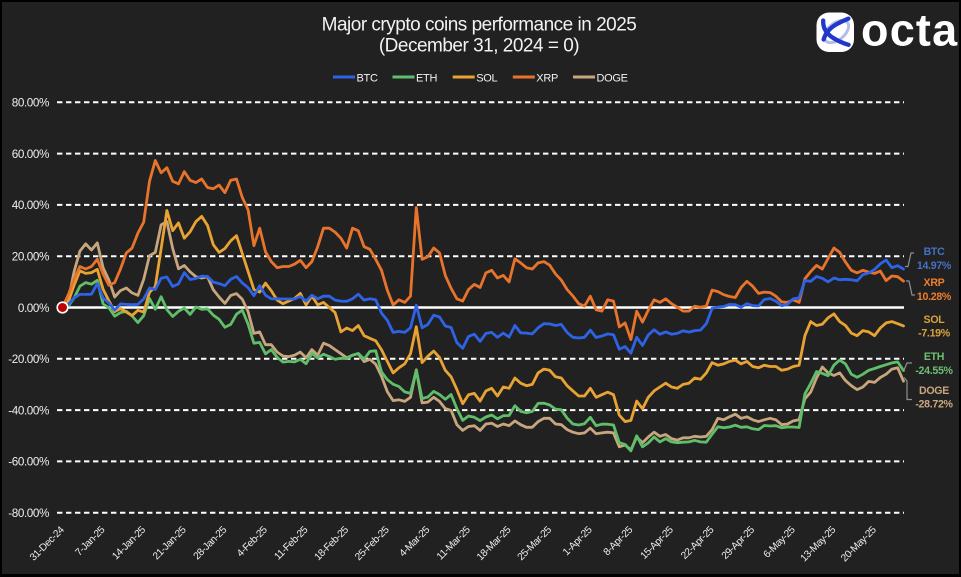  What do you see at coordinates (934, 266) in the screenshot?
I see `svg-text: 14.97%` at bounding box center [934, 266].